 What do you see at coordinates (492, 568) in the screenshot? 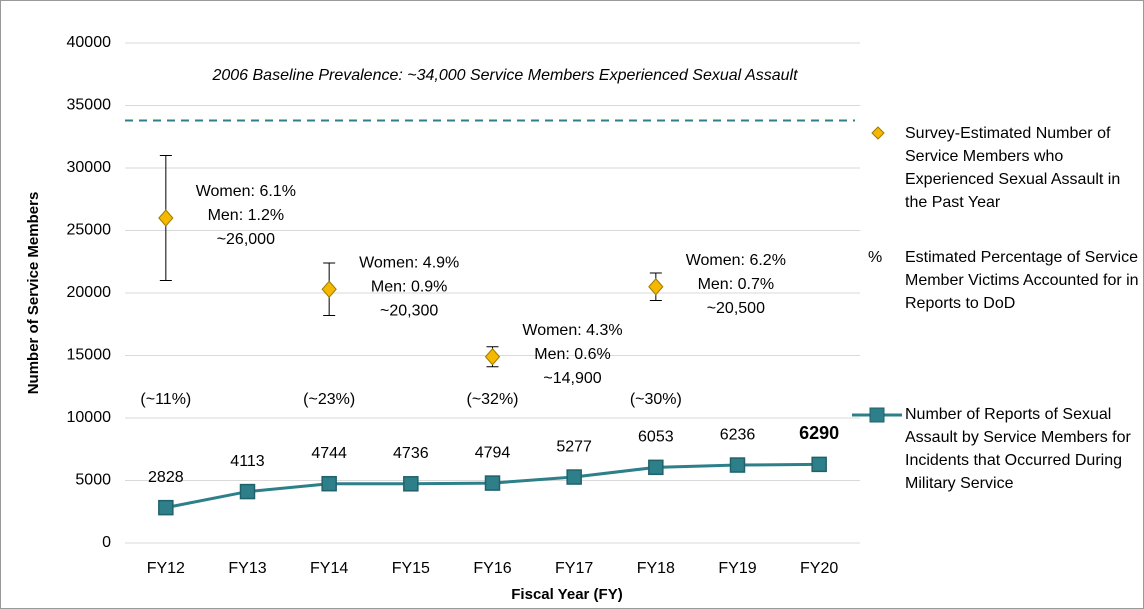
I see `x-tick-label: FY16` at bounding box center [492, 568].